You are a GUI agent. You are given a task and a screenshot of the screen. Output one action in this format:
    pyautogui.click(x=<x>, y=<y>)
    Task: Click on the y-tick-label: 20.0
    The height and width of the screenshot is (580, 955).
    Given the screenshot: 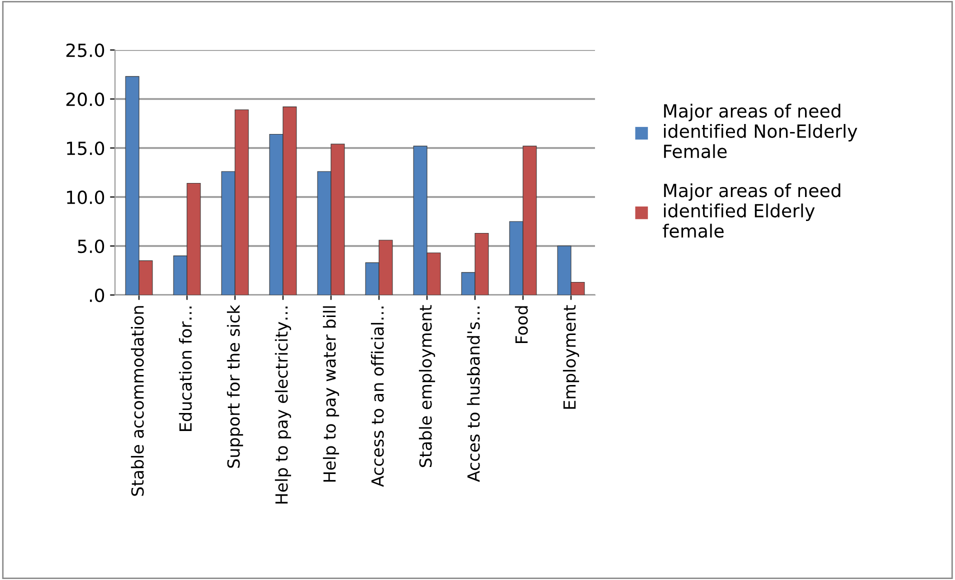 What is the action you would take?
    pyautogui.click(x=85, y=99)
    